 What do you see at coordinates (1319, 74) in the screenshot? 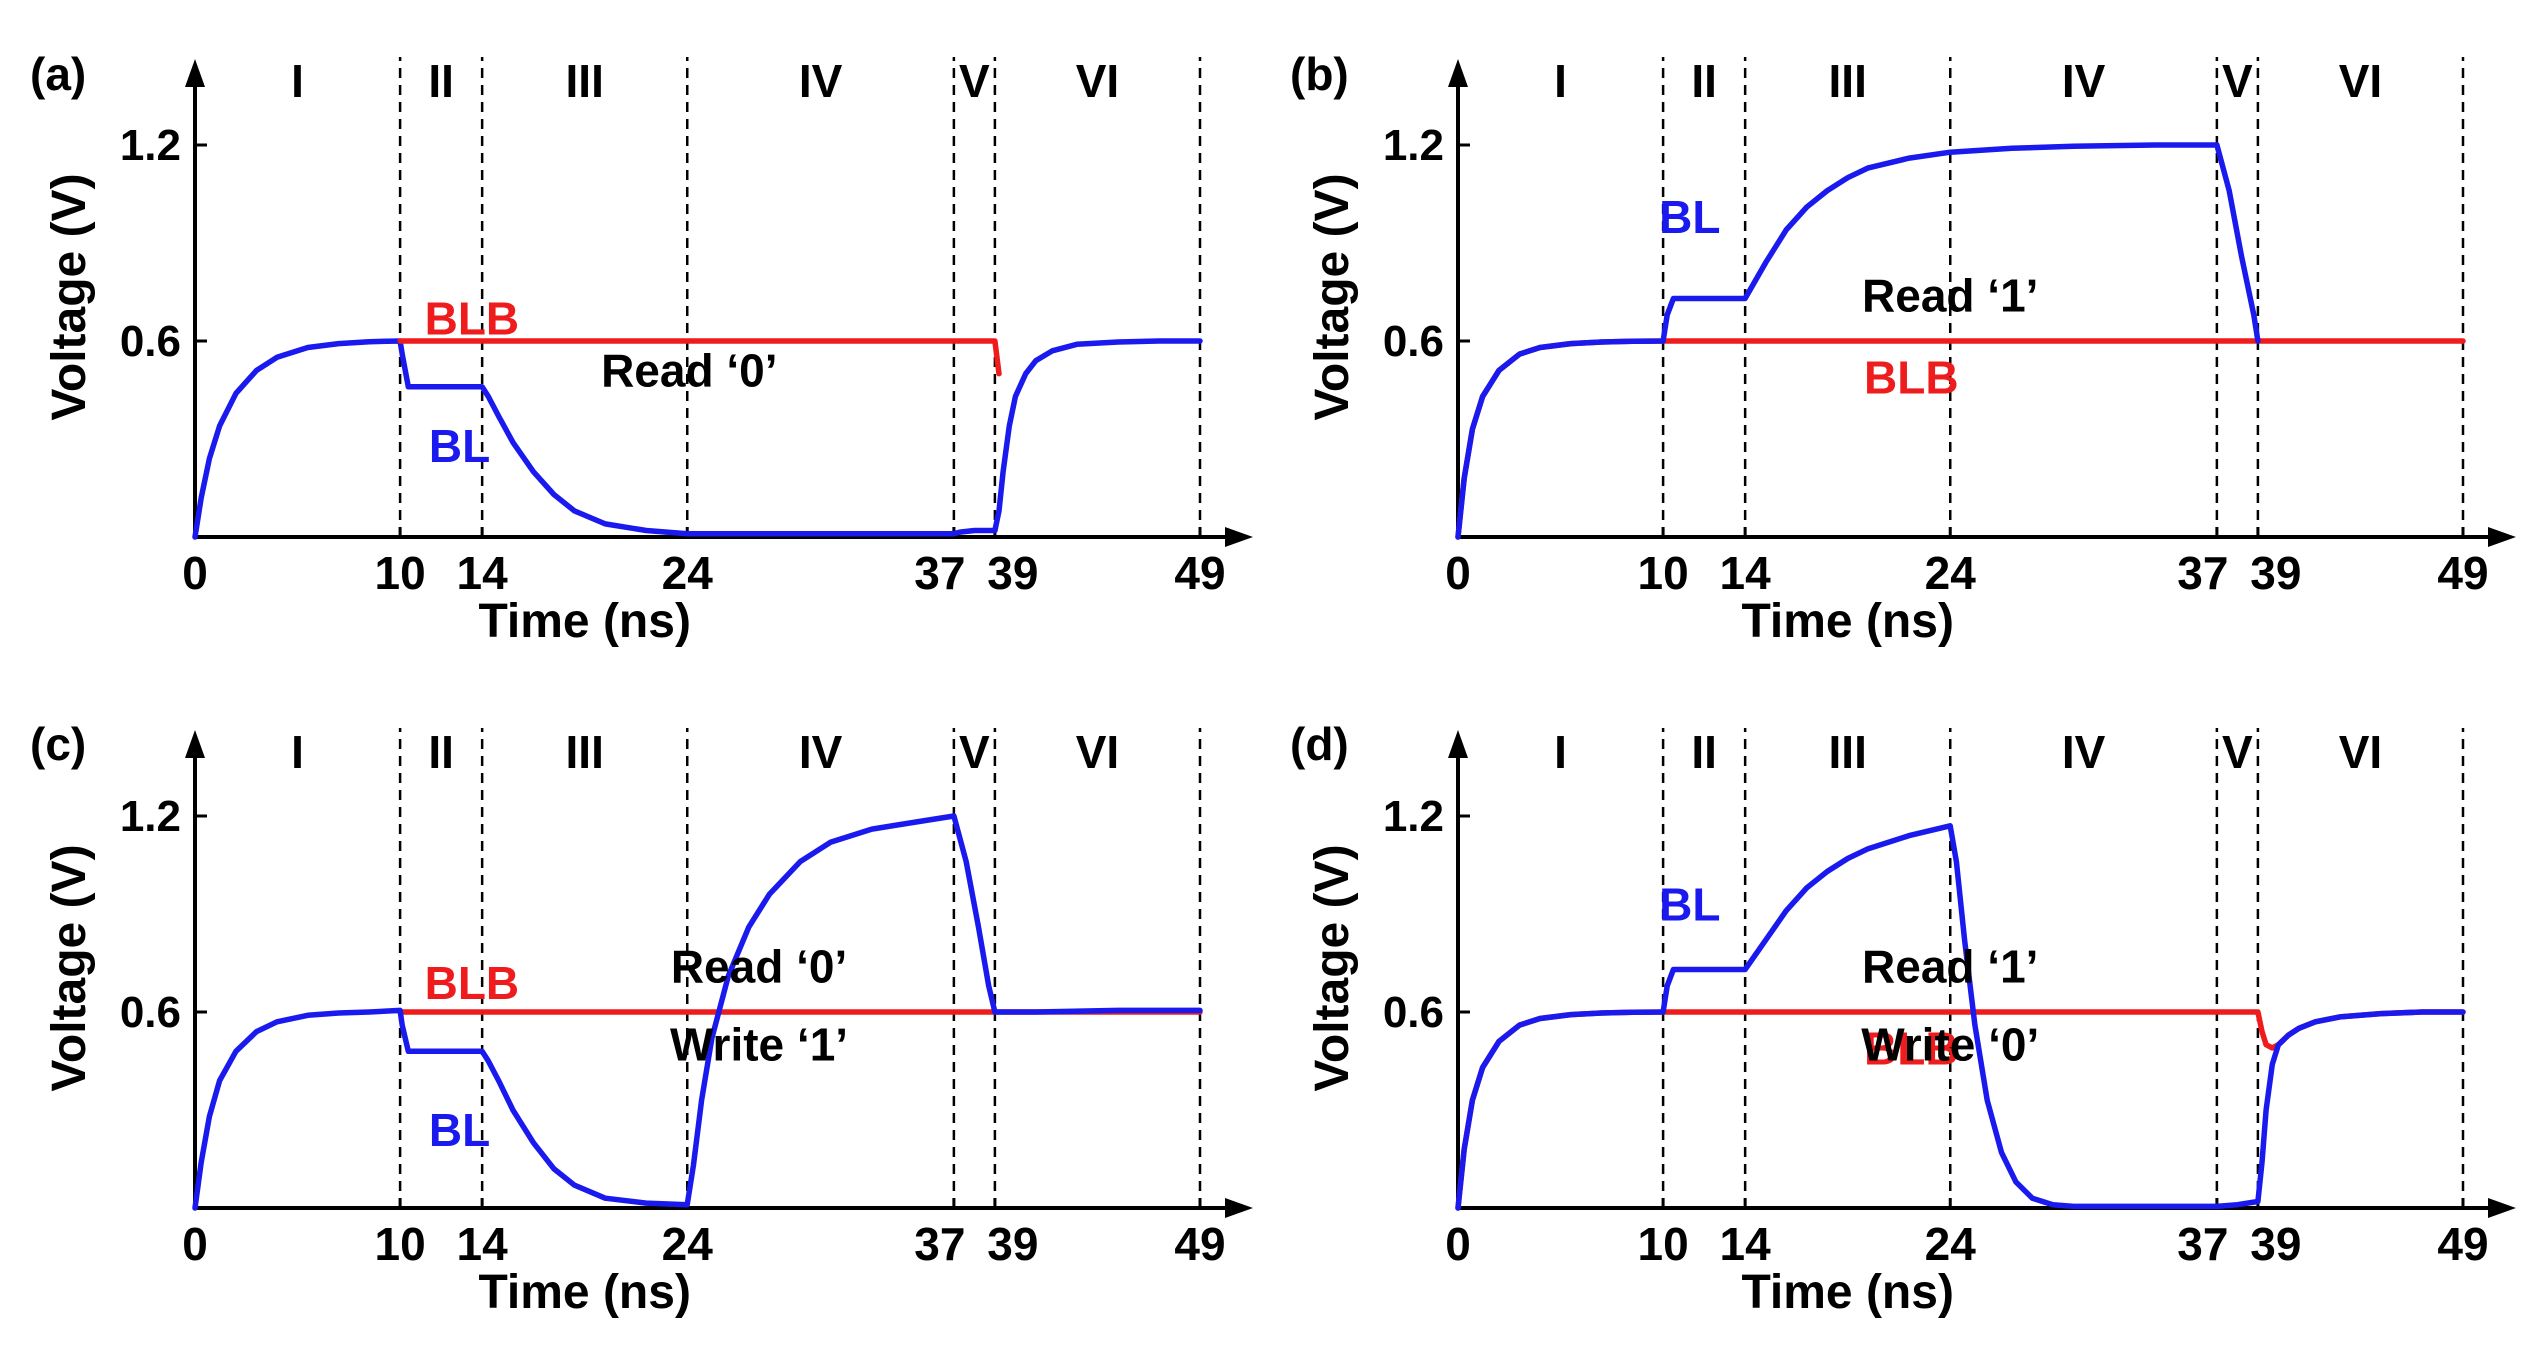
I see `panel-label: (b)` at bounding box center [1319, 74].